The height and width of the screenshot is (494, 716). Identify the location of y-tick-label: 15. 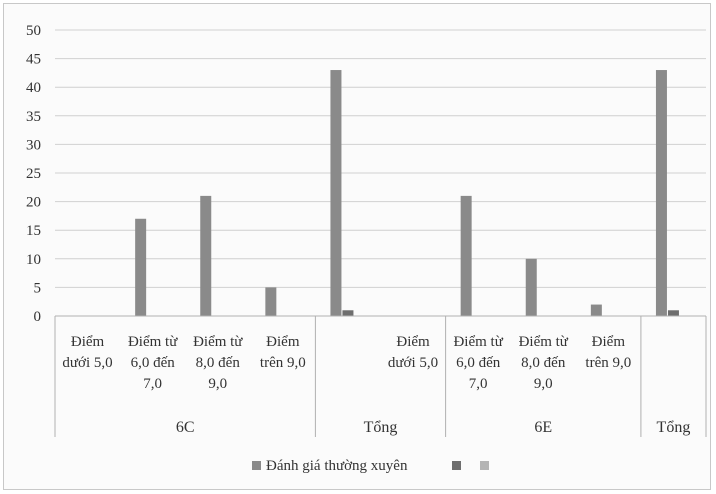
(33, 231).